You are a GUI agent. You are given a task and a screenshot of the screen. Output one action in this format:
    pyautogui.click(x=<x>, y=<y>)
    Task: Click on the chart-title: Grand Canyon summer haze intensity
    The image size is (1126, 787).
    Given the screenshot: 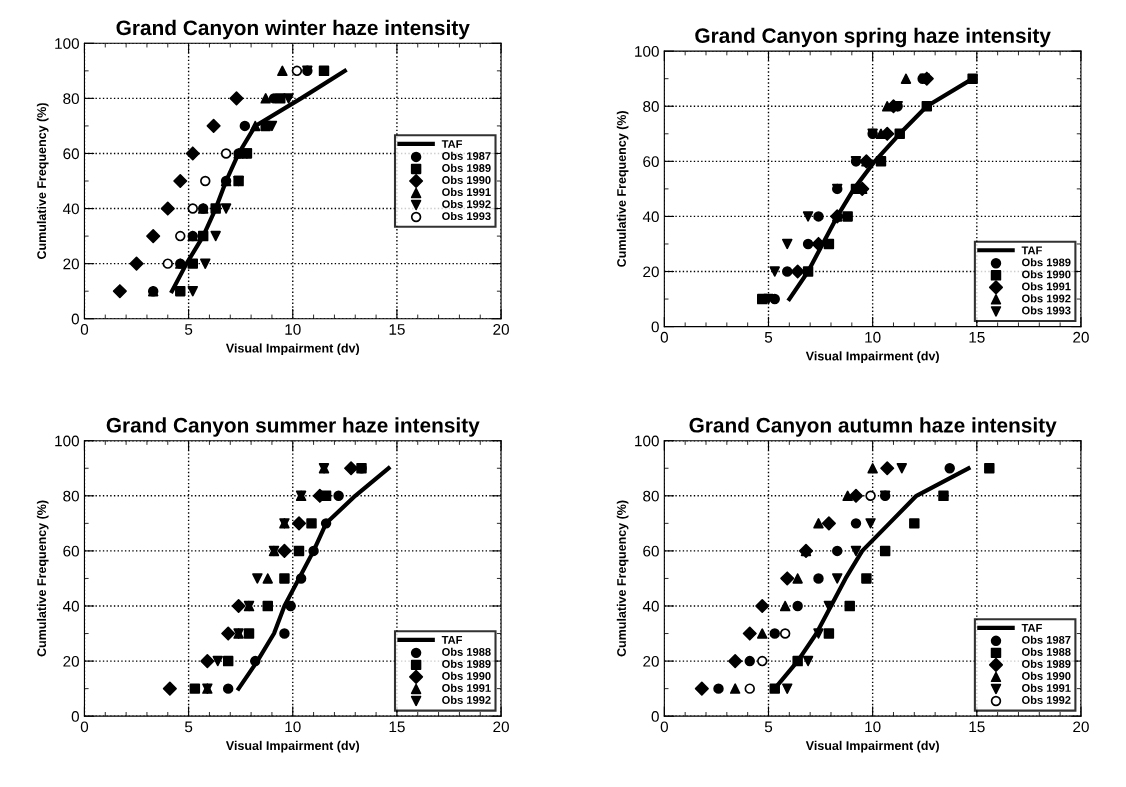 What is the action you would take?
    pyautogui.click(x=293, y=427)
    